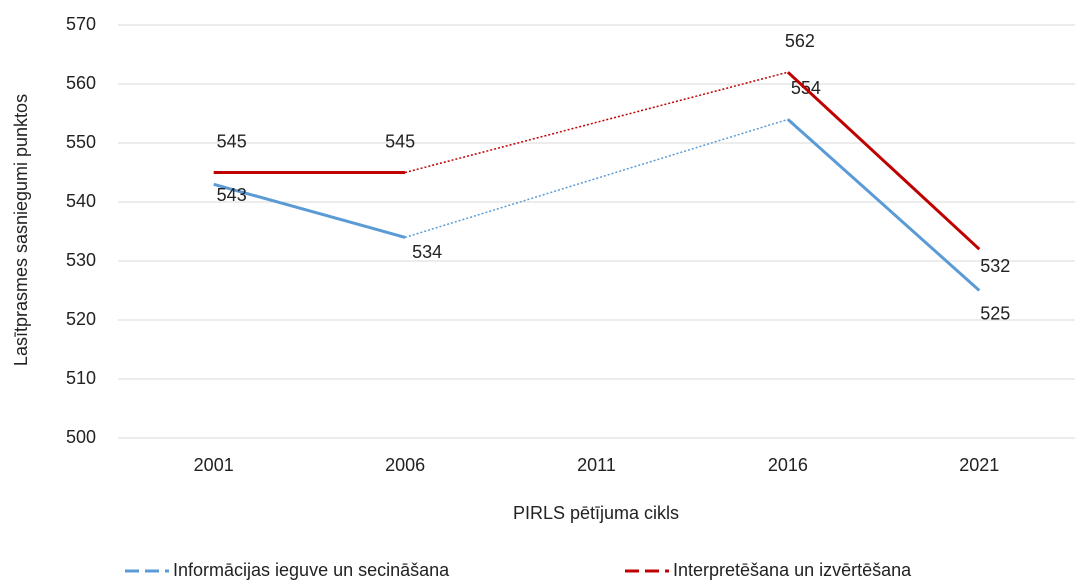  Describe the element at coordinates (995, 313) in the screenshot. I see `data-label: 525` at that location.